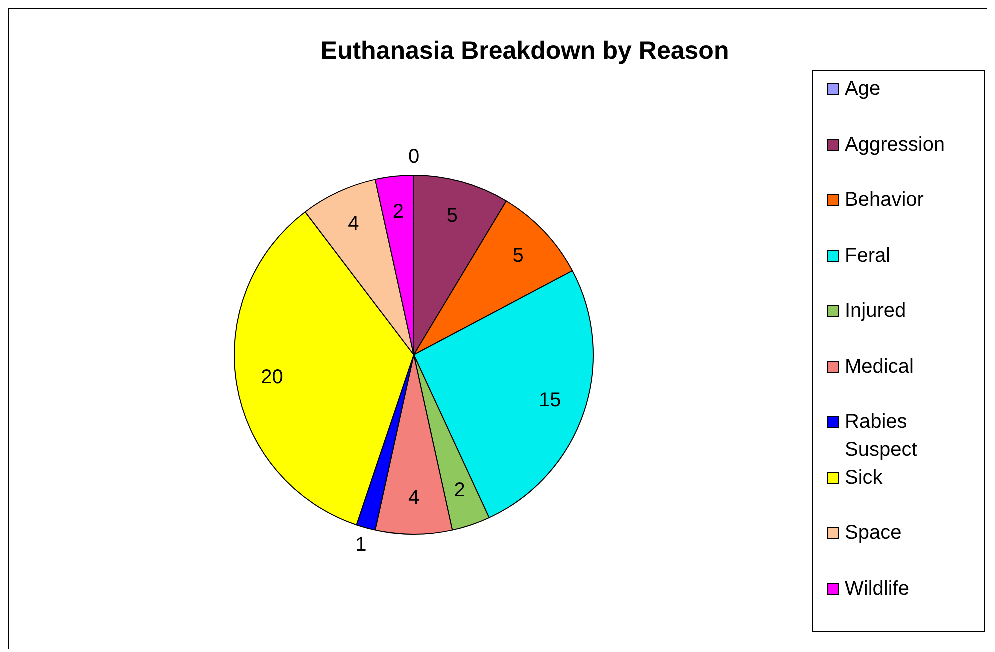 The width and height of the screenshot is (995, 652). Describe the element at coordinates (877, 589) in the screenshot. I see `legend-label: Wildlife` at that location.